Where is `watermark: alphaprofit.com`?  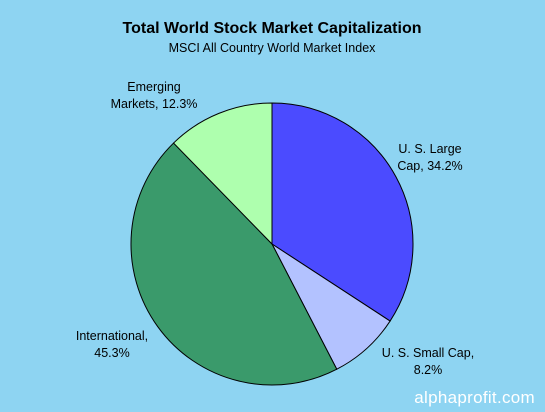
watermark: alphaprofit.com is located at coordinates (474, 397).